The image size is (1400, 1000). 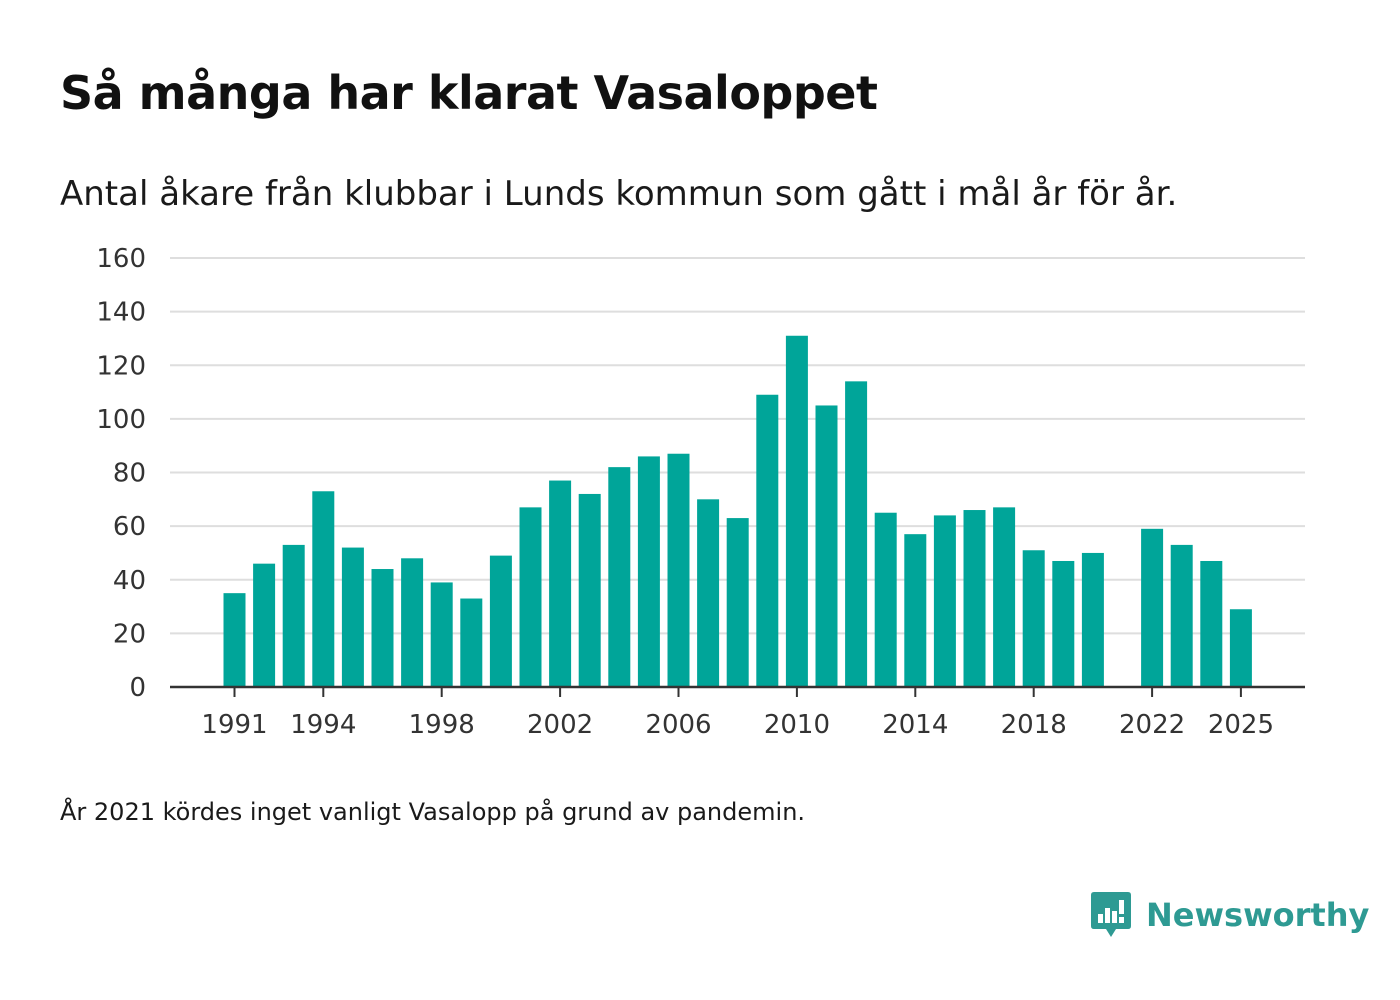 I want to click on brand-logo: Newsworthy, so click(x=1229, y=915).